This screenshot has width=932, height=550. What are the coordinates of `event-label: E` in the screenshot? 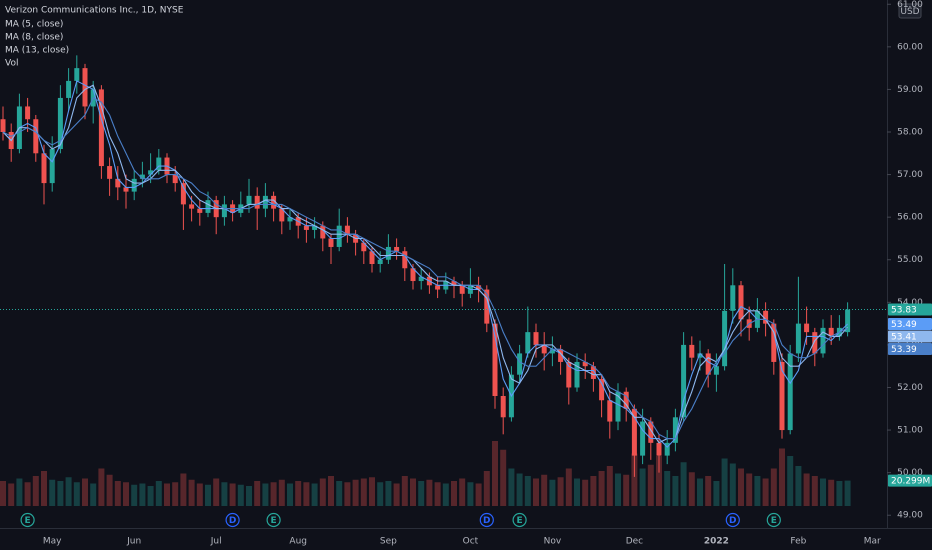 It's located at (274, 521).